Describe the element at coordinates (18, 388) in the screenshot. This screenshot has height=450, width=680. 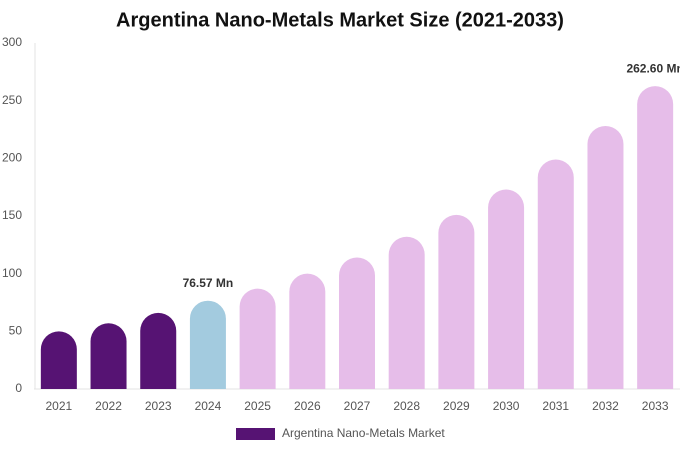
I see `y-tick-label: 0` at that location.